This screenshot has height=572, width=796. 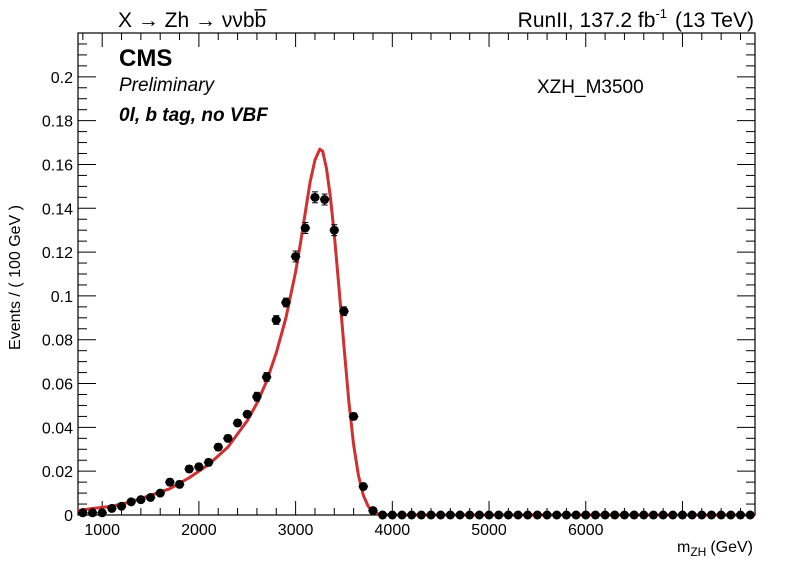 I want to click on x-tick-label: 1000, so click(x=102, y=530).